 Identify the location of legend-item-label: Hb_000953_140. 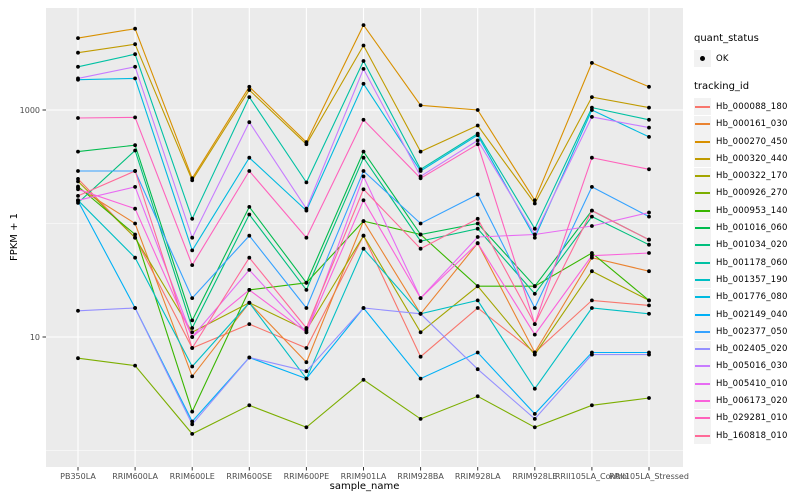
(752, 210).